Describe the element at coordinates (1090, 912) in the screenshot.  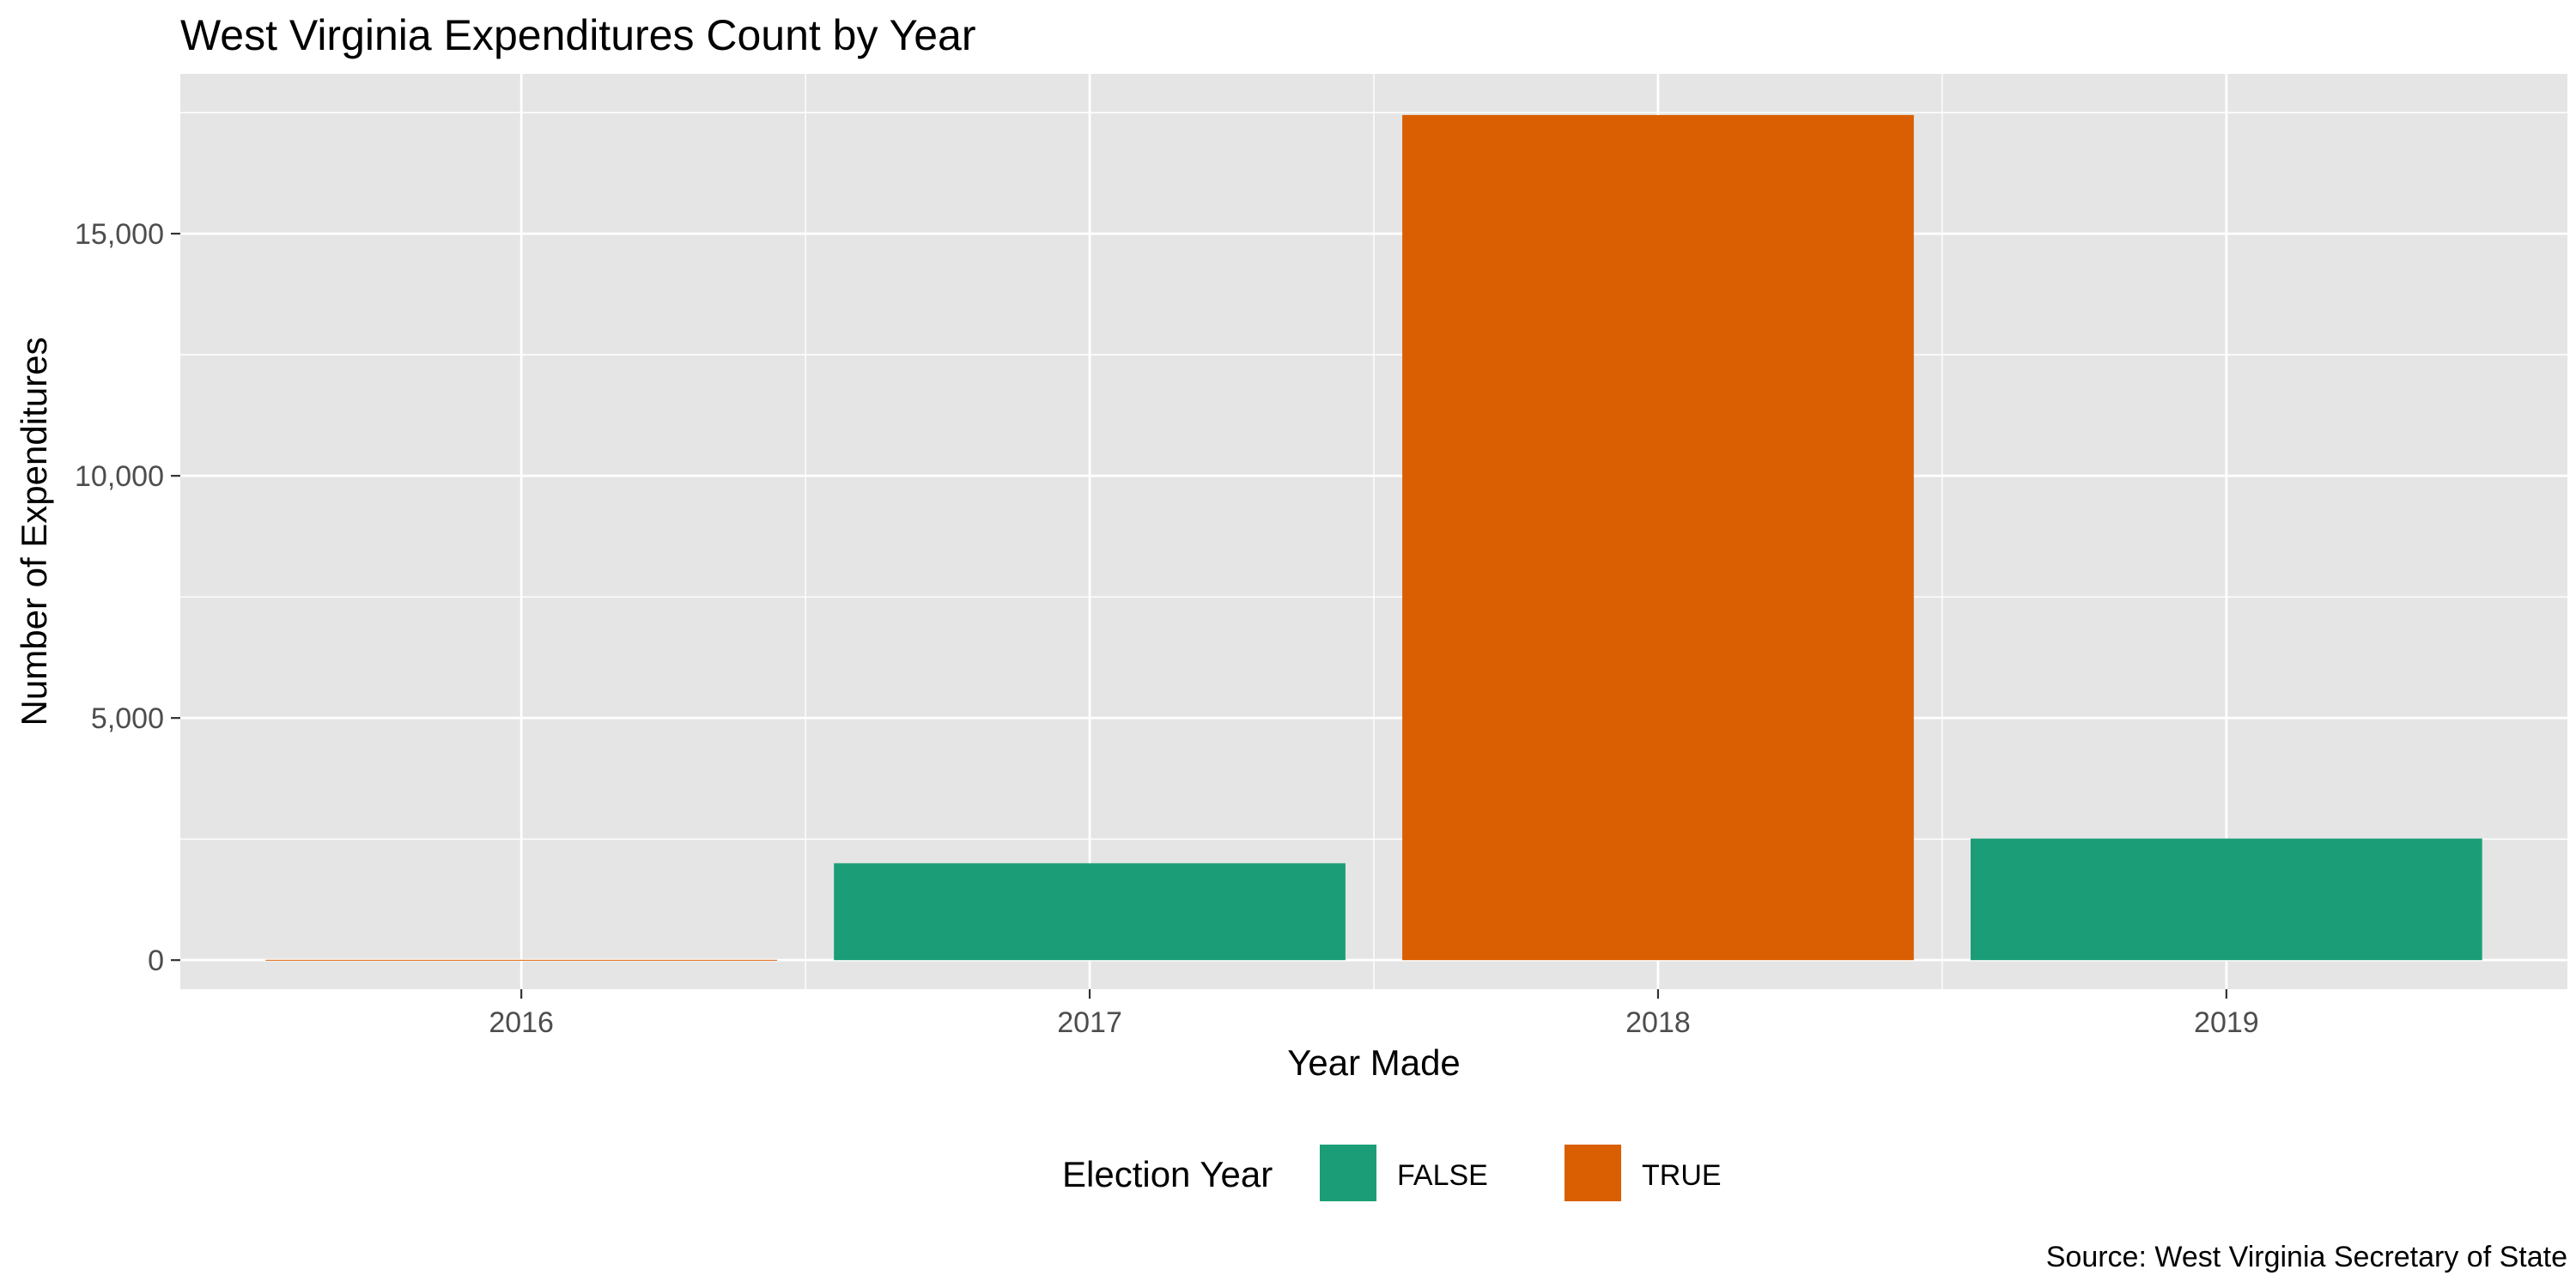
I see `bar-2017` at that location.